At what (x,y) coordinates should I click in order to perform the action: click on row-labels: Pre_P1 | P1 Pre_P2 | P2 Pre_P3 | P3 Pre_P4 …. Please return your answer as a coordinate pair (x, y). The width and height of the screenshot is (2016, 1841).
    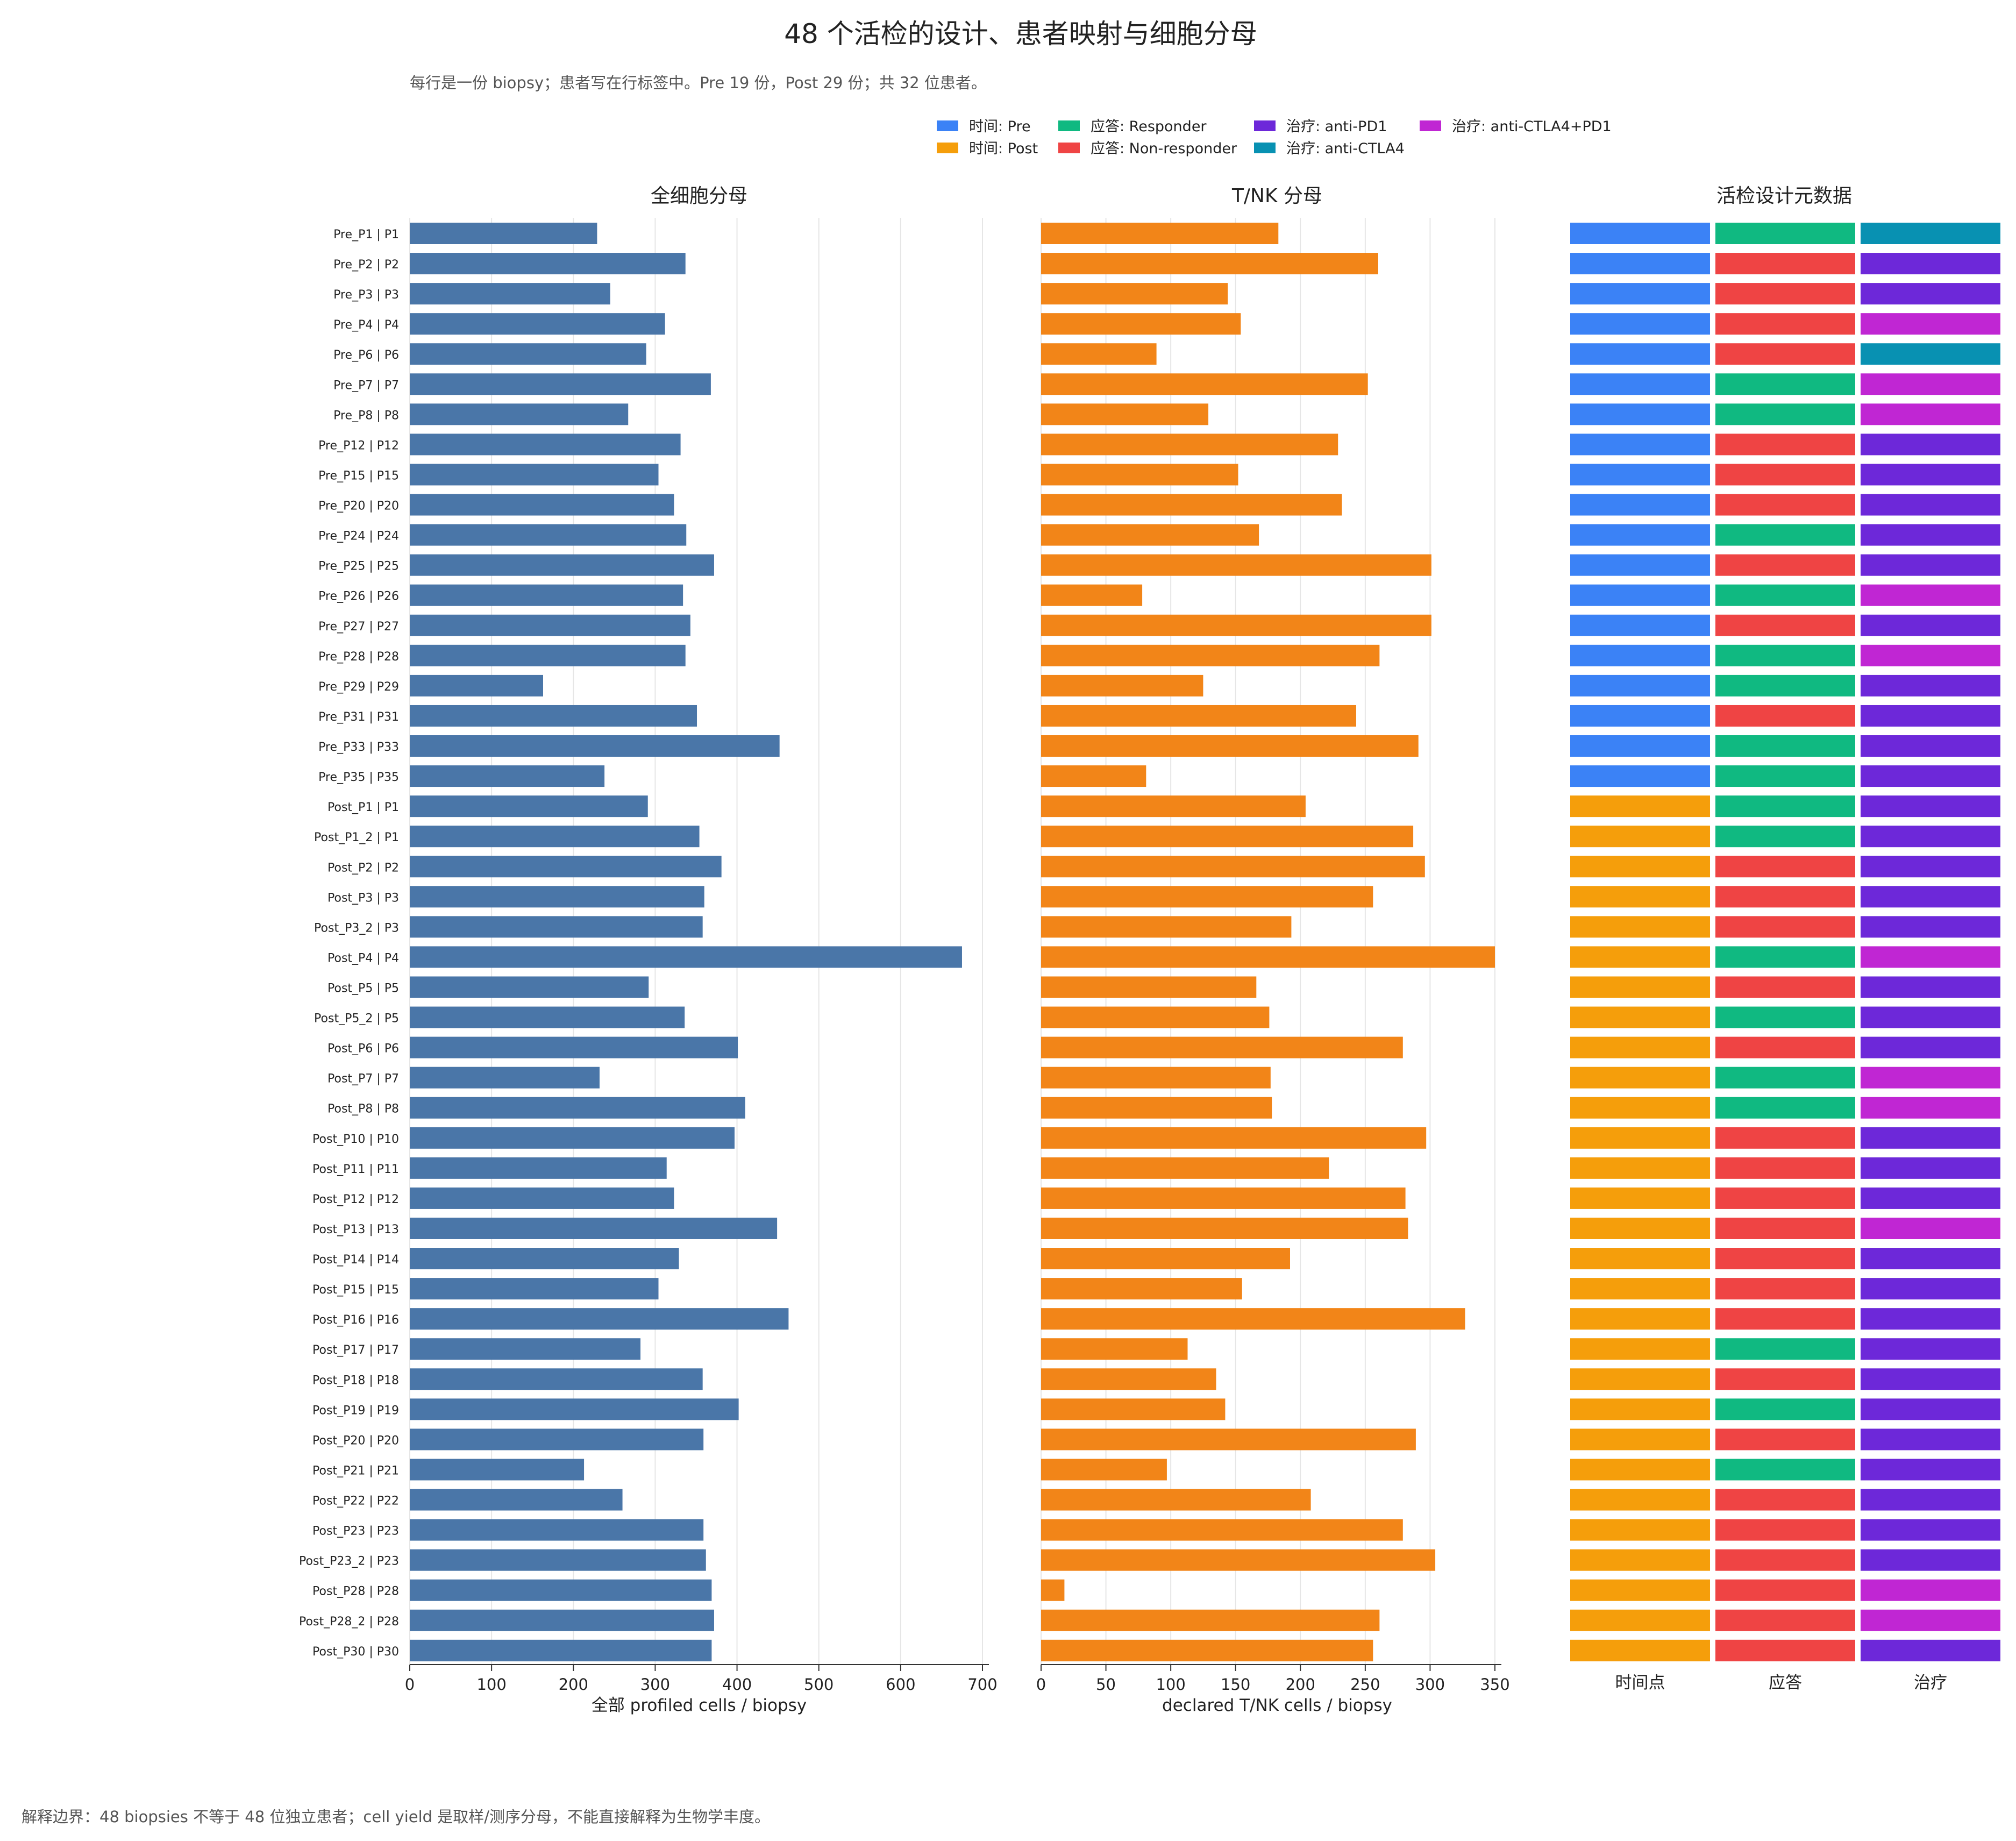
    Looking at the image, I should click on (349, 944).